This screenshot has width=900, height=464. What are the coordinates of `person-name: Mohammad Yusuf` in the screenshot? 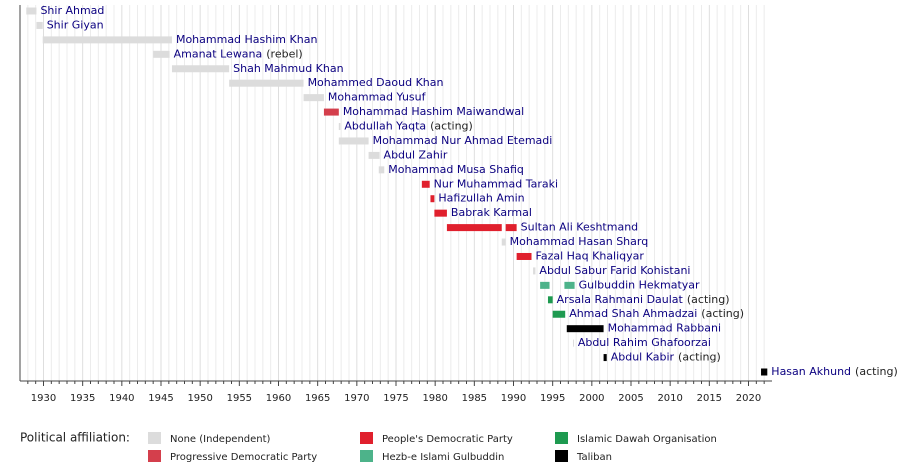 It's located at (377, 97).